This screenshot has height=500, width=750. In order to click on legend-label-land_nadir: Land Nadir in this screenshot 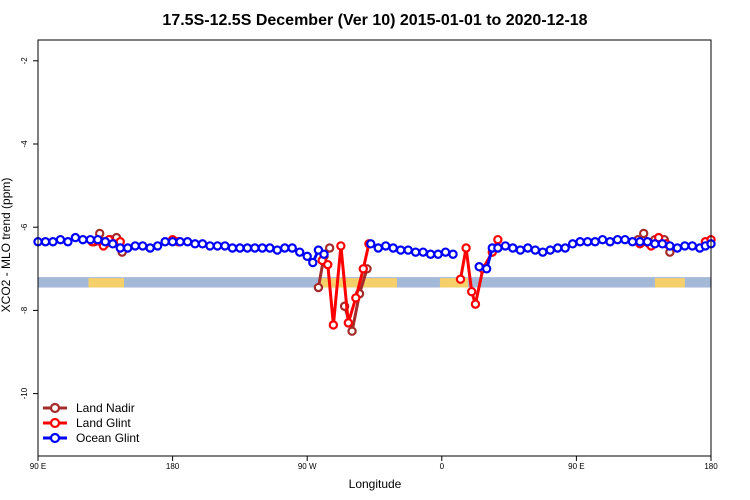, I will do `click(105, 408)`.